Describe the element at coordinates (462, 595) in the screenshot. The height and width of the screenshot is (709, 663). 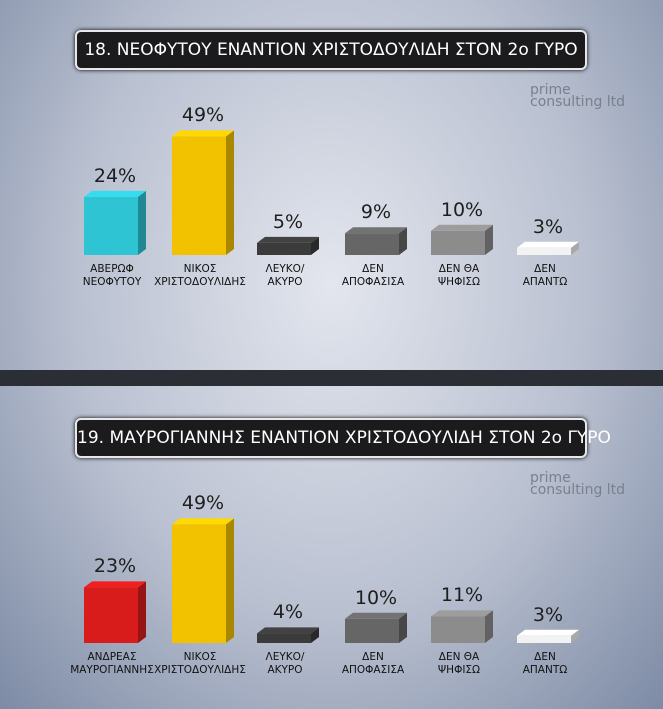
I see `value-label: 11%` at that location.